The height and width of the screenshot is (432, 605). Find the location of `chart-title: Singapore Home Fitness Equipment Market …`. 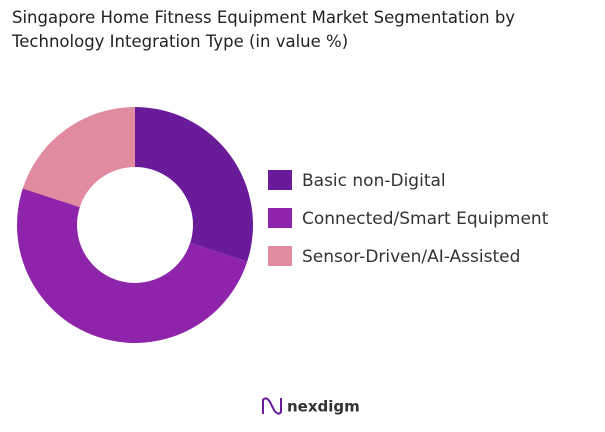

chart-title: Singapore Home Fitness Equipment Market … is located at coordinates (264, 29).